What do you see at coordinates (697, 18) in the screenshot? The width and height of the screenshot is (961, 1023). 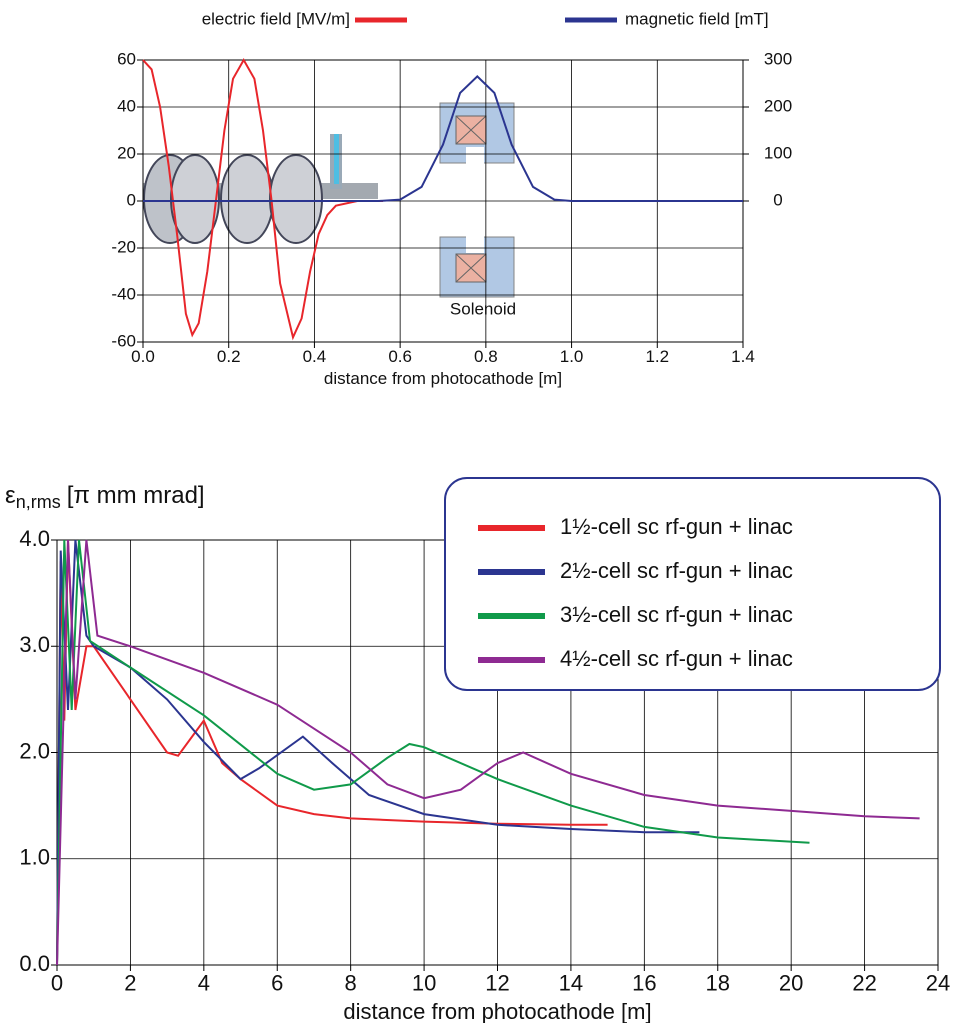 I see `legend-label: magnetic field [mT]` at bounding box center [697, 18].